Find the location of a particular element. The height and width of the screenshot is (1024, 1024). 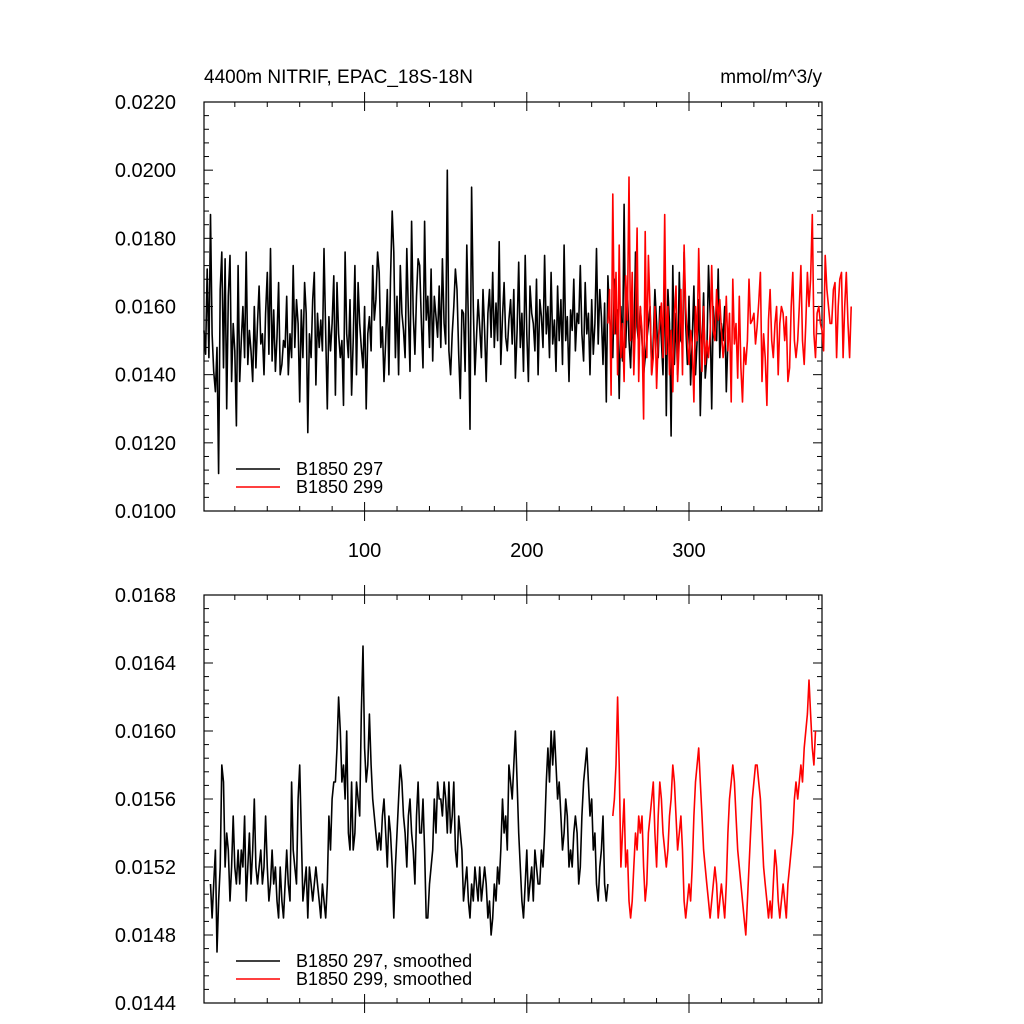

y-tick-label: 0.0220 is located at coordinates (145, 103).